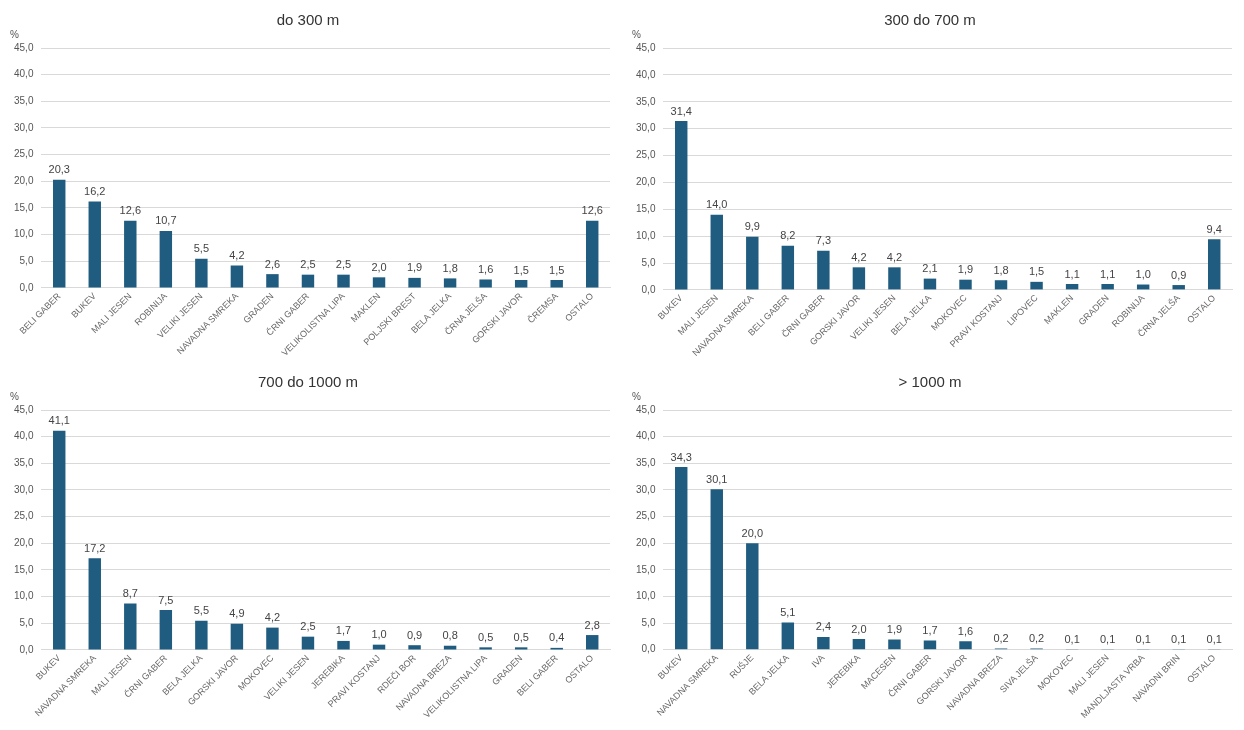 The image size is (1244, 730). What do you see at coordinates (1214, 228) in the screenshot?
I see `data-label: 9,4` at bounding box center [1214, 228].